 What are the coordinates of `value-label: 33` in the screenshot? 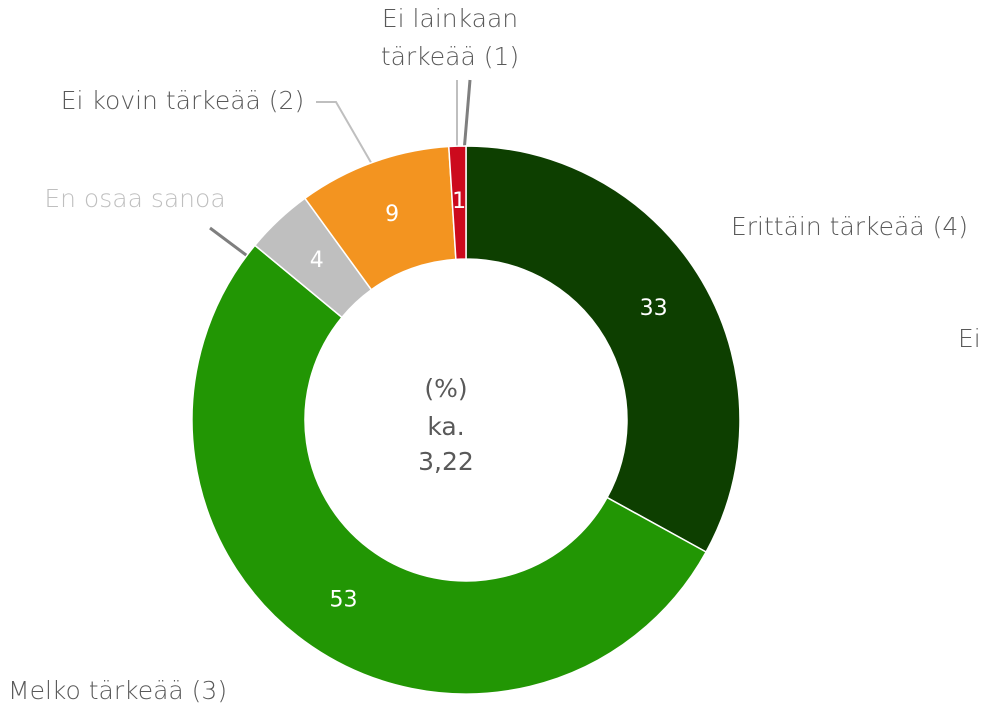 It's located at (654, 308).